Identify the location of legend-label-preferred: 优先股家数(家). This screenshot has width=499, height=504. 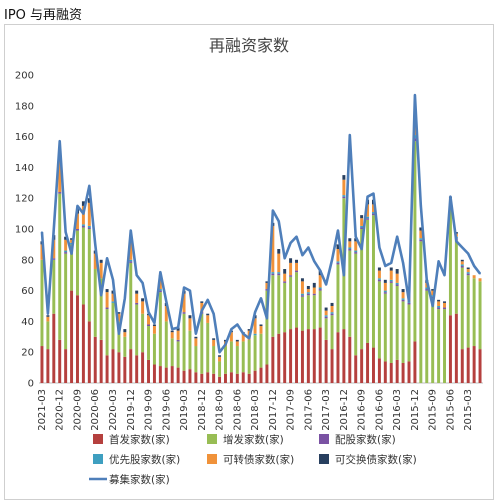
(144, 459).